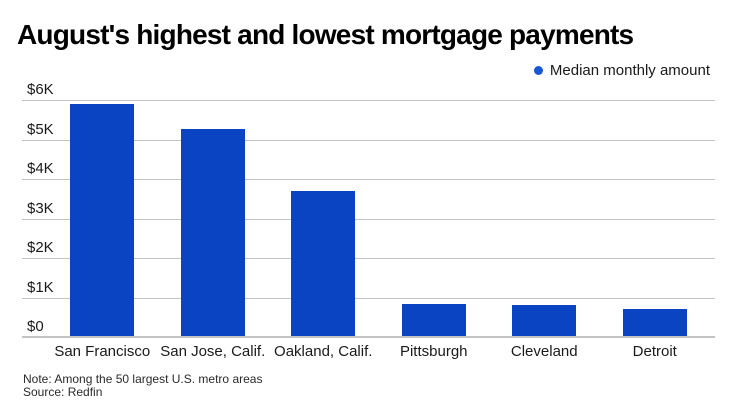 Image resolution: width=740 pixels, height=416 pixels. What do you see at coordinates (40, 89) in the screenshot?
I see `y-tick-label: $6K` at bounding box center [40, 89].